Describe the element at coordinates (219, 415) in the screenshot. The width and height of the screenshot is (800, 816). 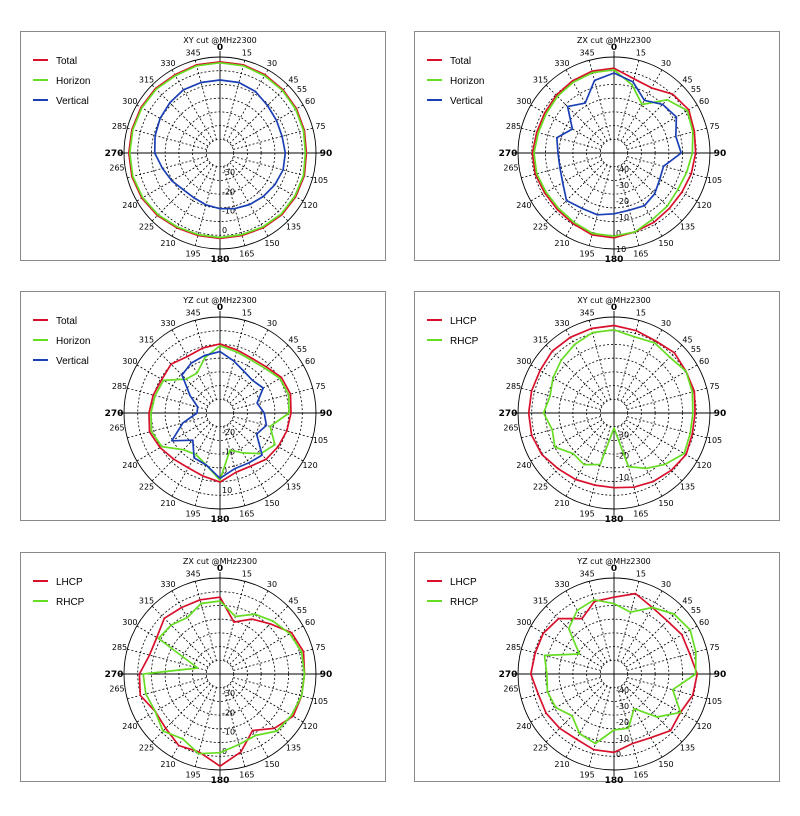
I see `series-line-vertical` at that location.